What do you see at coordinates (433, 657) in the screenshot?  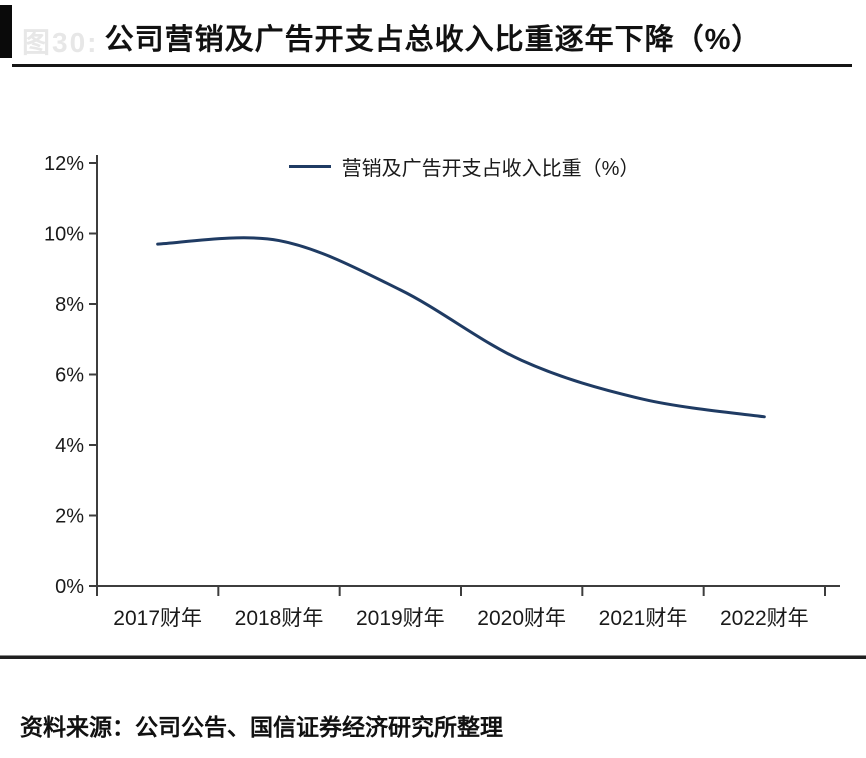 I see `bottom-divider` at bounding box center [433, 657].